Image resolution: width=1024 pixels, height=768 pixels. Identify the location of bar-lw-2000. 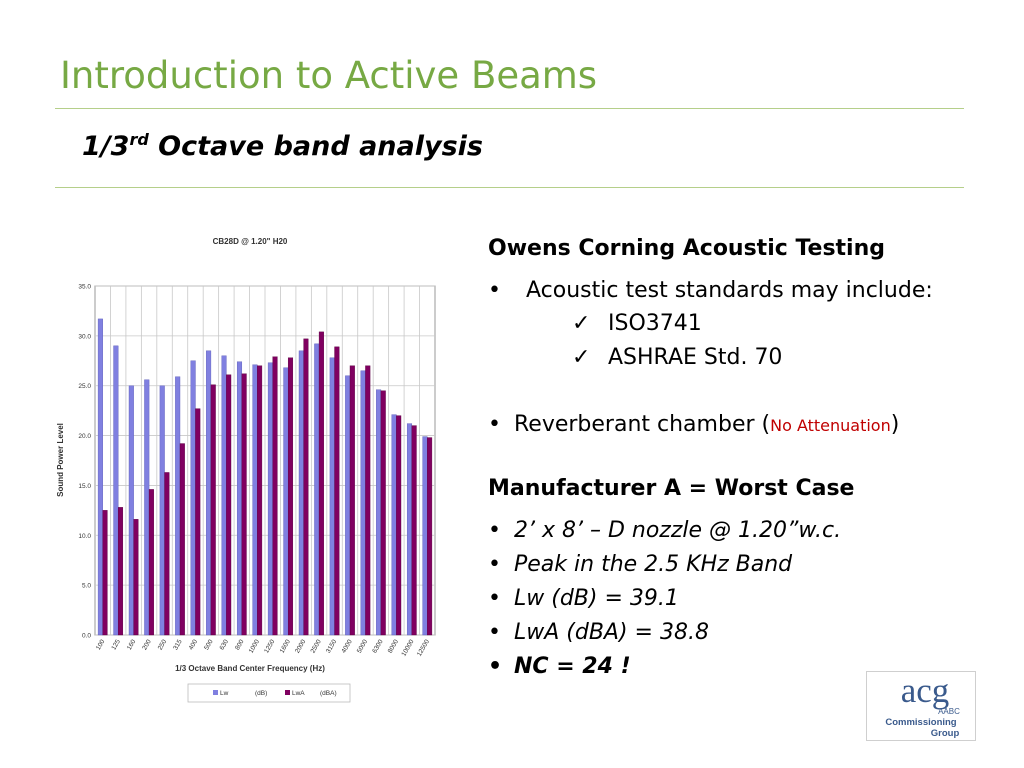
(301, 493).